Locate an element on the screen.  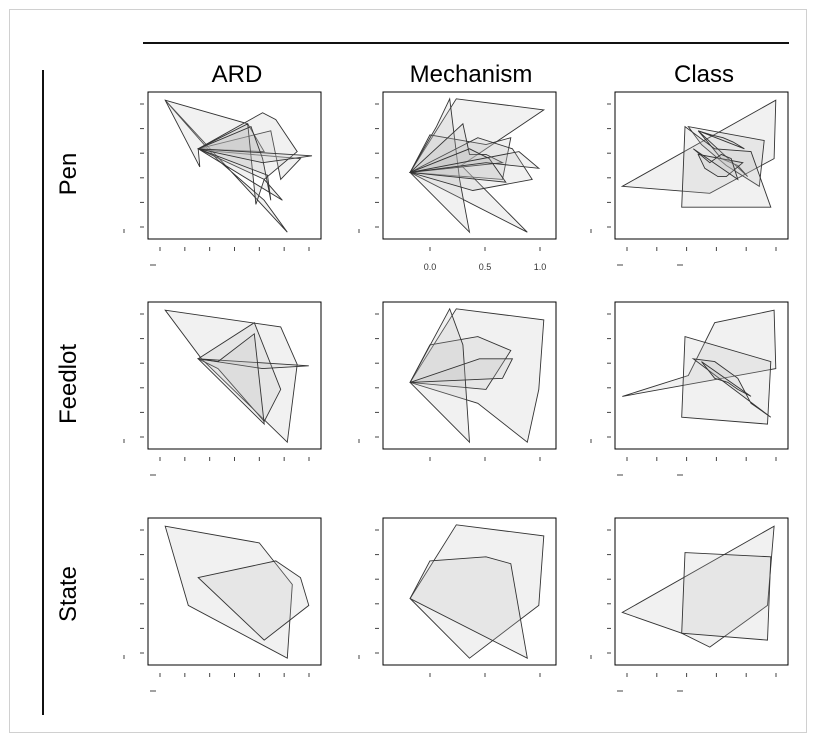
col-title-ard: ARD is located at coordinates (237, 74).